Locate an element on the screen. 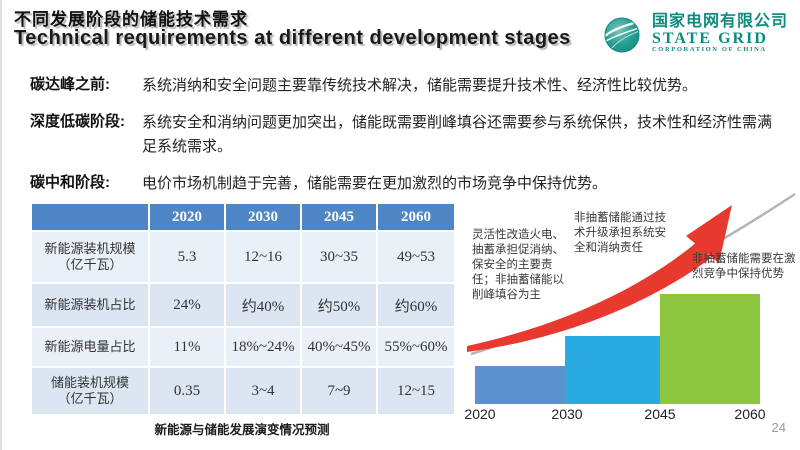 This screenshot has width=800, height=450. x-axis-tick: 2060 is located at coordinates (750, 414).